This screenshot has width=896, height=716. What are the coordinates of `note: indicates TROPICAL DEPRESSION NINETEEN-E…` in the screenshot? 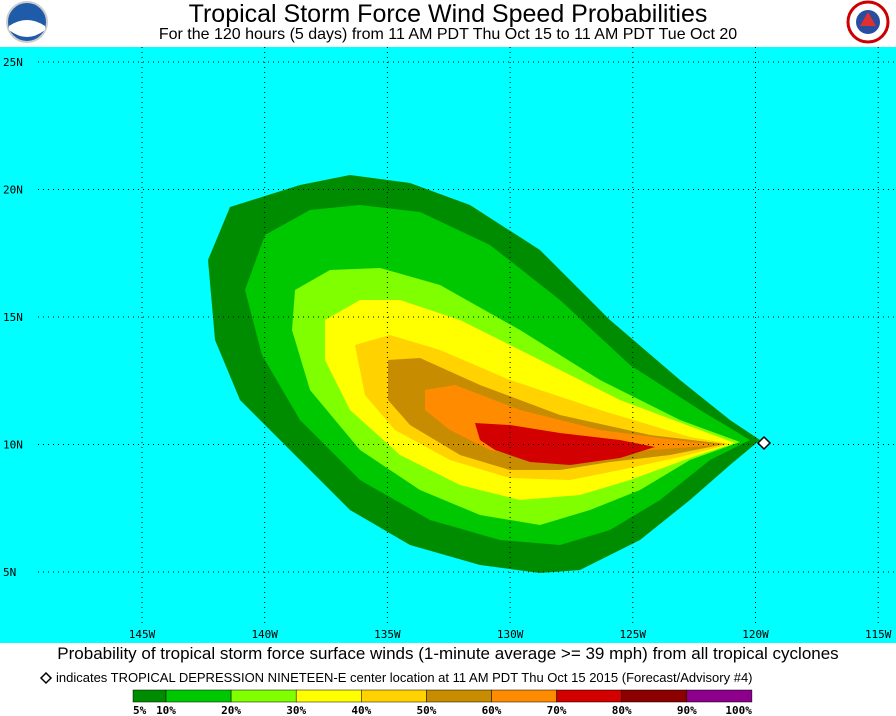 It's located at (404, 677).